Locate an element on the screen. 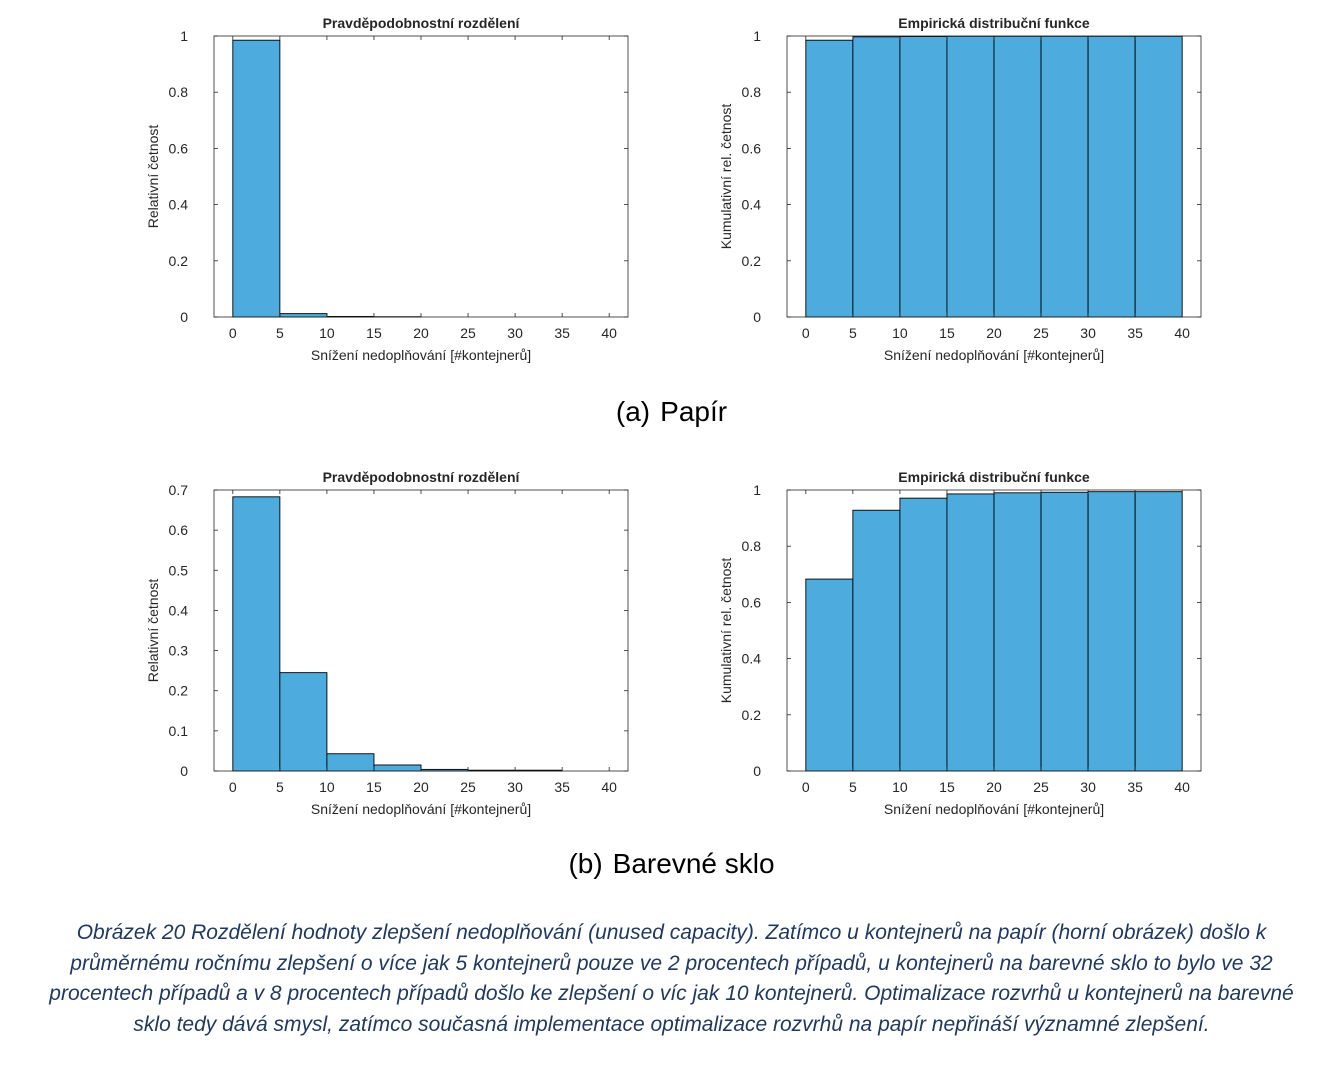 This screenshot has width=1343, height=1088. y-tick-label: 1 is located at coordinates (757, 36).